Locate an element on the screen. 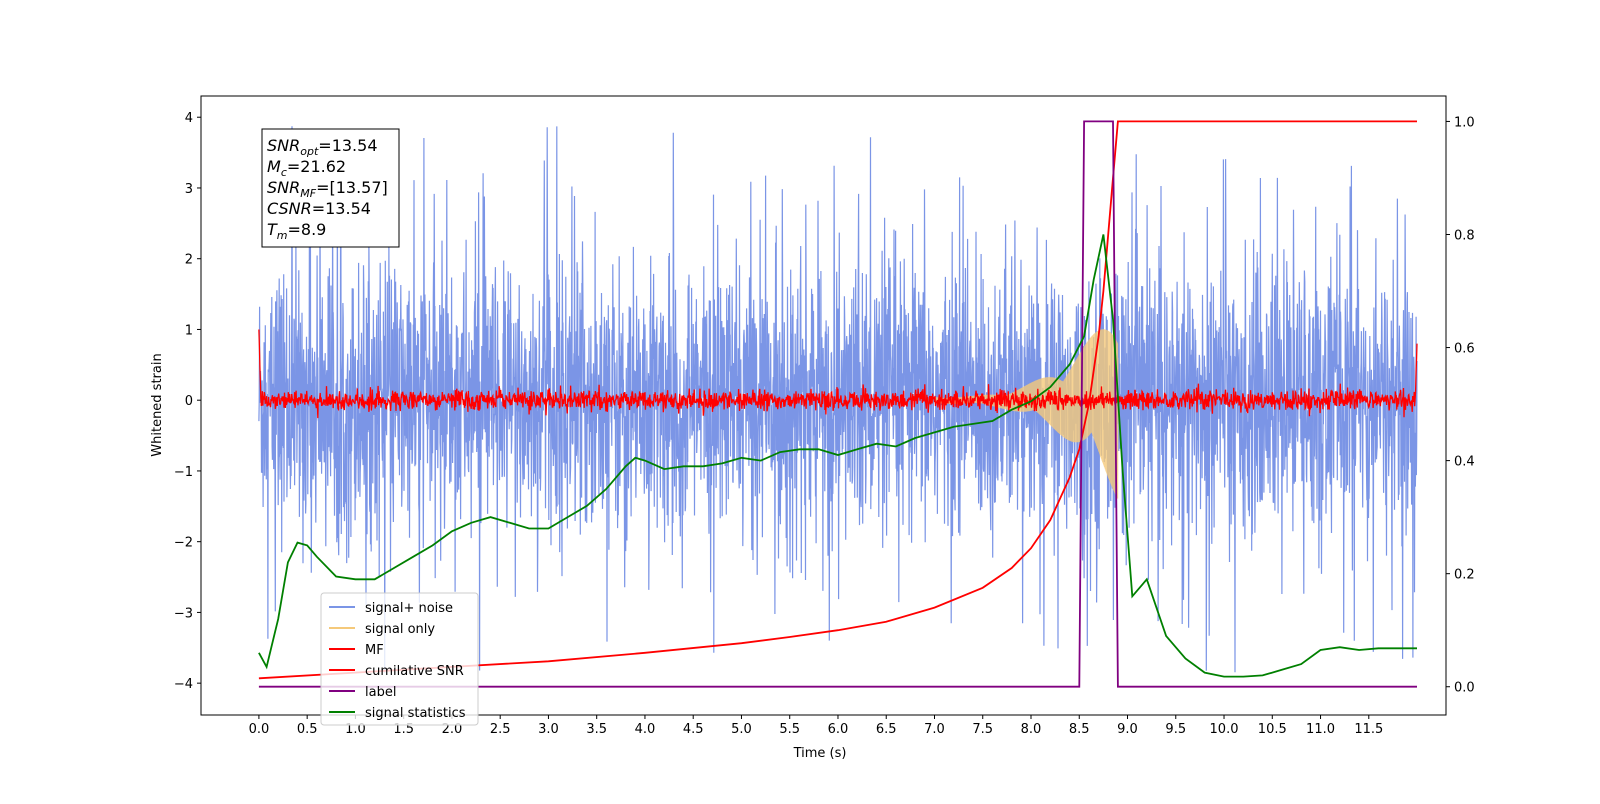  x-tick-label: 10.0 is located at coordinates (1224, 729).